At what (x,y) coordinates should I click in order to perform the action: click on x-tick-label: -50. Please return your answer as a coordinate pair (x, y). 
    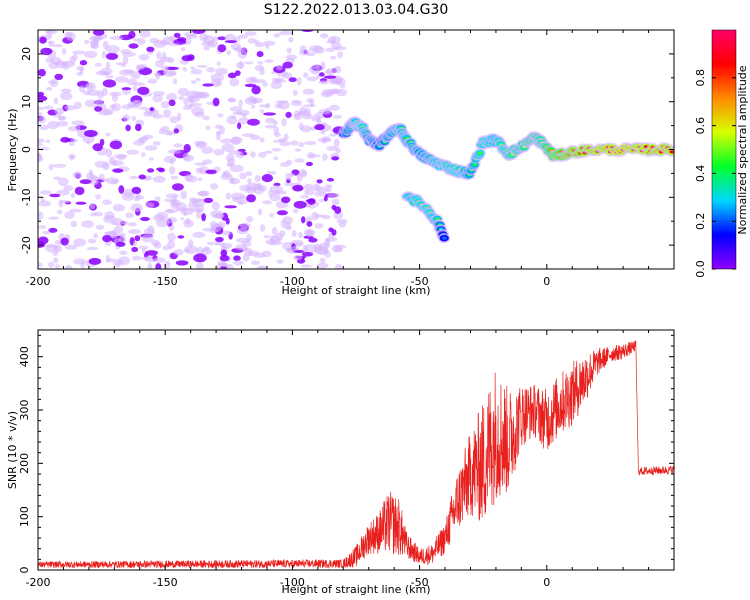
    Looking at the image, I should click on (420, 281).